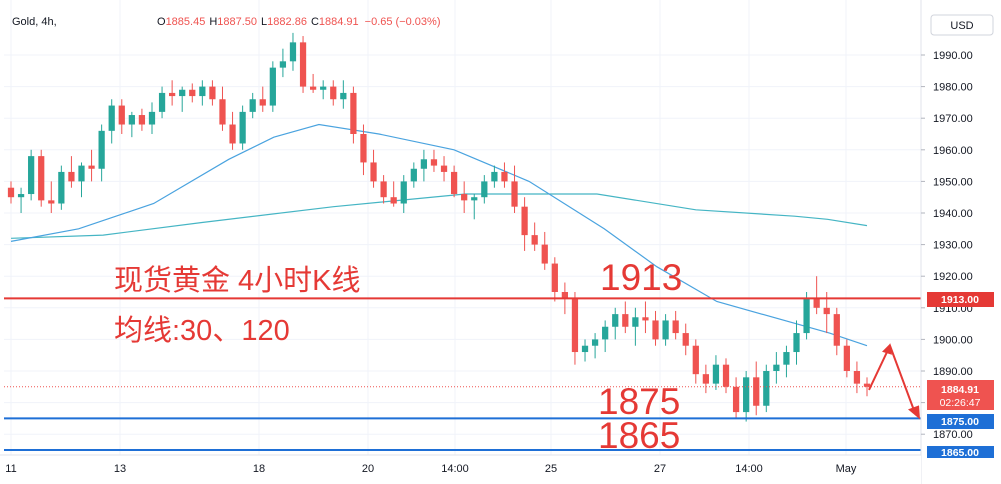 This screenshot has width=1001, height=484. Describe the element at coordinates (186, 22) in the screenshot. I see `open-value: 1885.45` at that location.